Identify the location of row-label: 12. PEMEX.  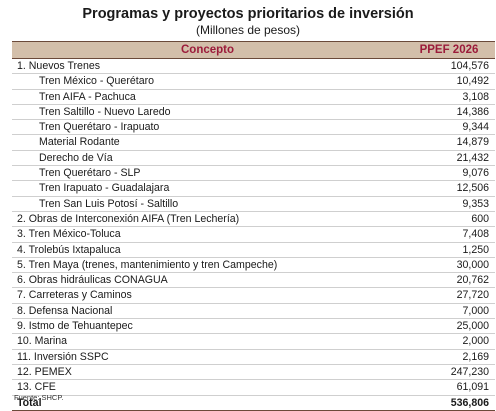
(207, 372).